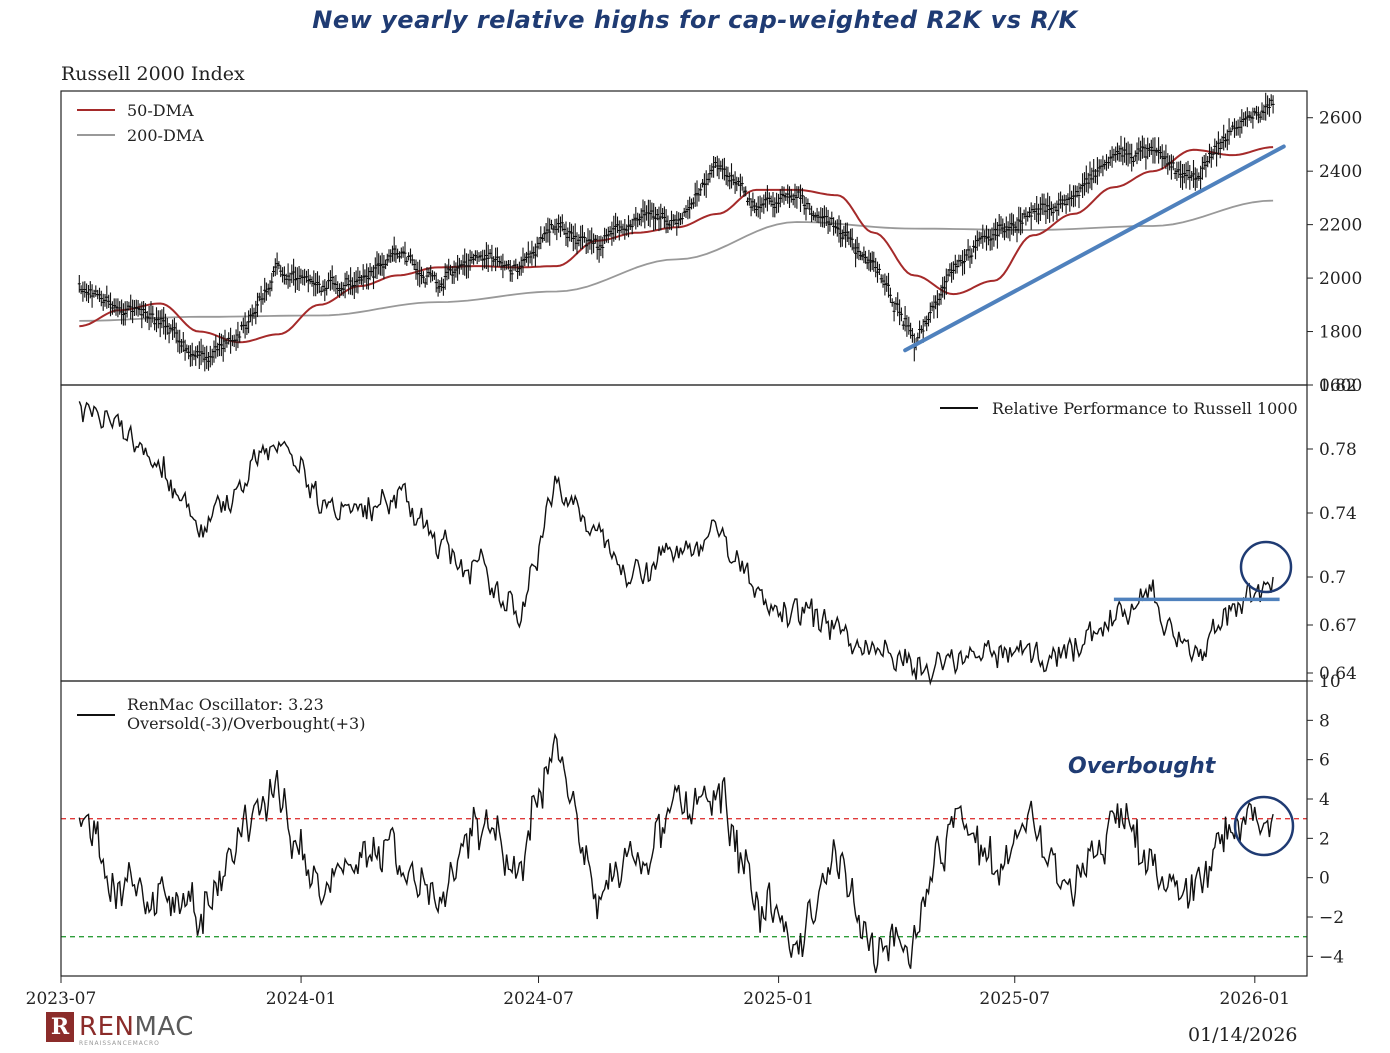  I want to click on y-tick-label: 1600, so click(1340, 386).